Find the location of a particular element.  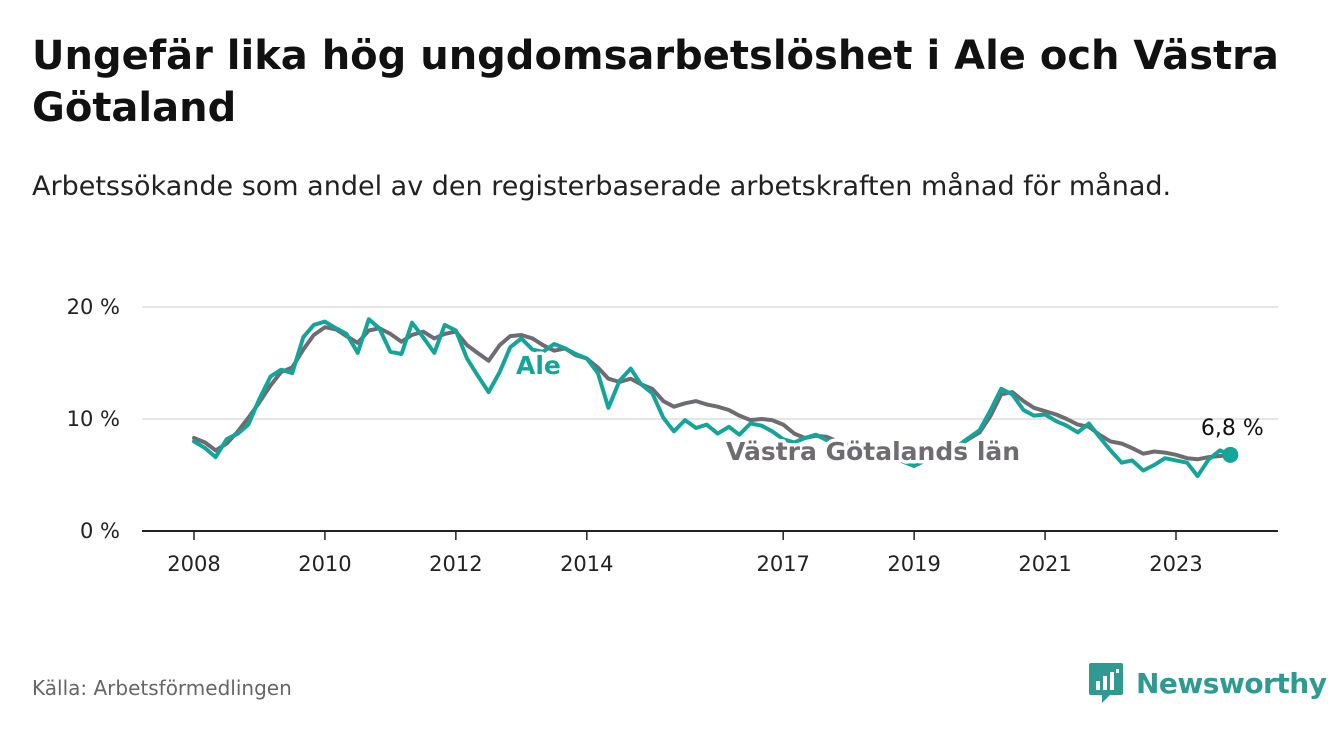

brand-name: Newsworthy is located at coordinates (1231, 683).